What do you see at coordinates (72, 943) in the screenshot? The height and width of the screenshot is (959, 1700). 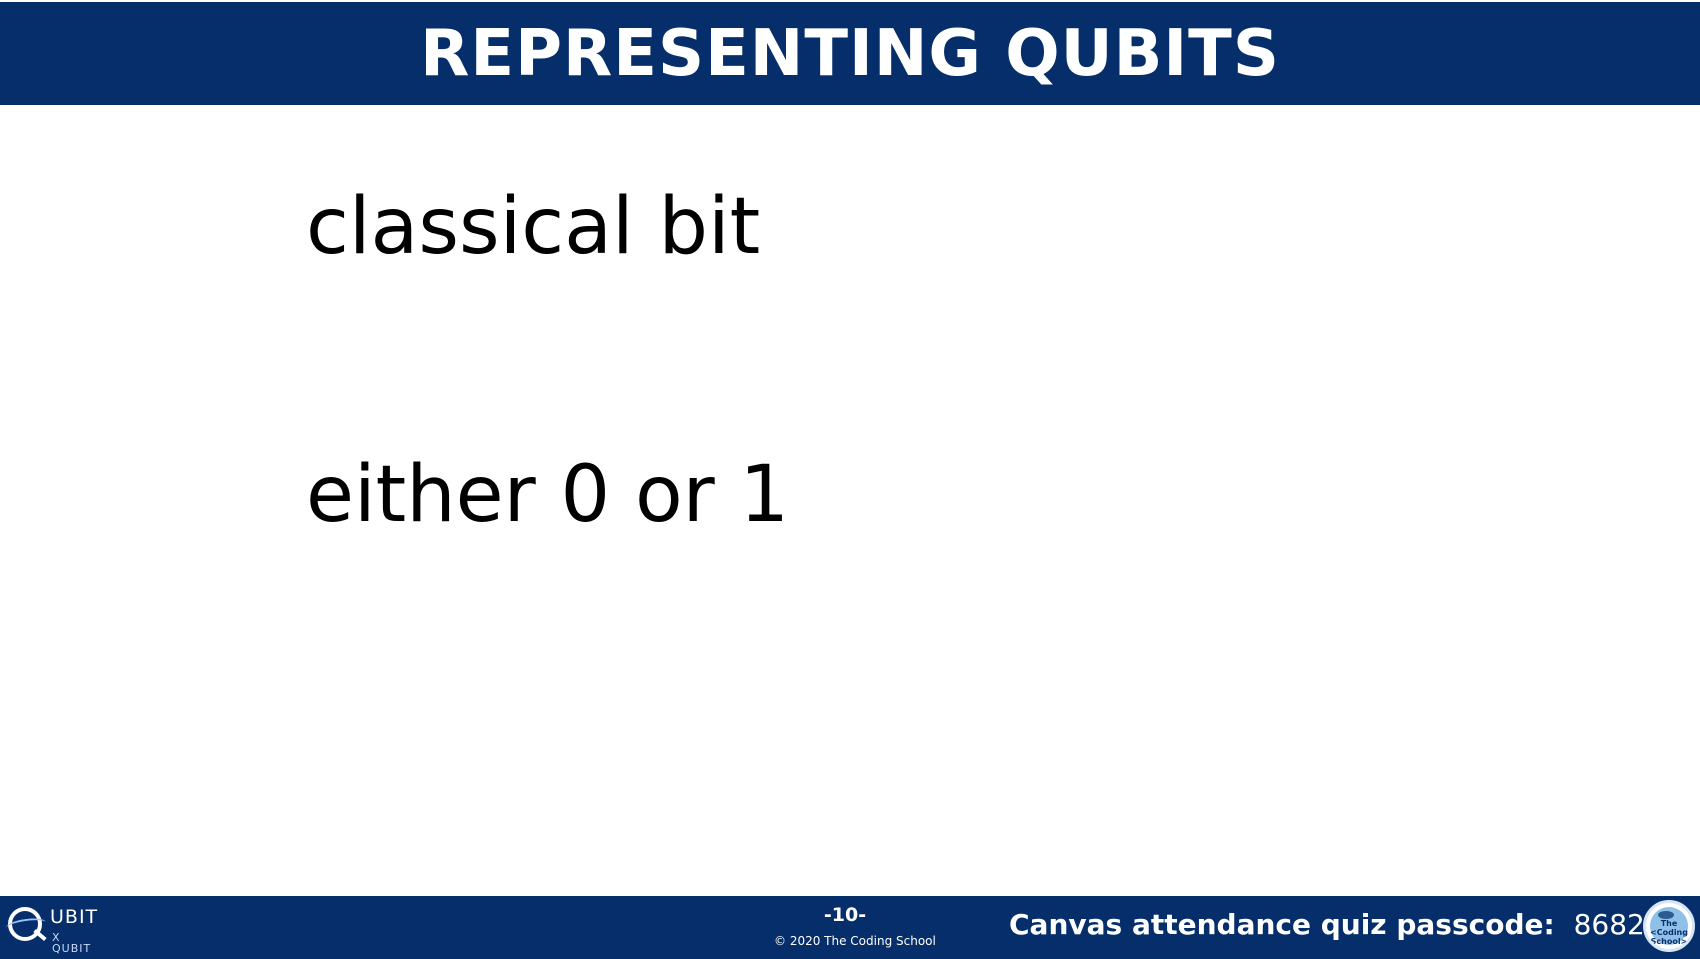 I see `logo-text-bottom: X QUBIT` at bounding box center [72, 943].